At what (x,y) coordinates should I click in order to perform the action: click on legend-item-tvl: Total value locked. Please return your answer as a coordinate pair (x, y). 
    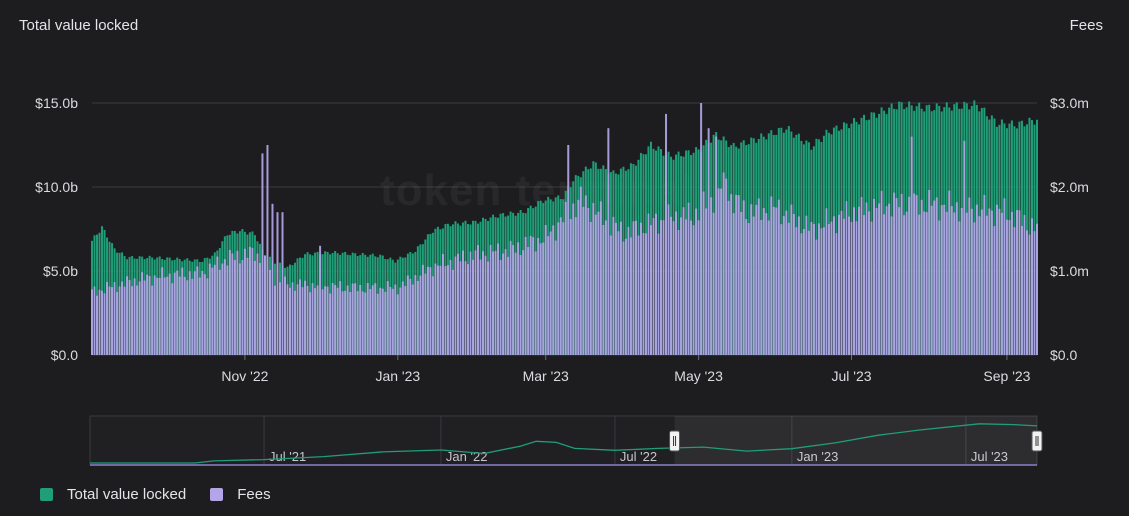
    Looking at the image, I should click on (113, 494).